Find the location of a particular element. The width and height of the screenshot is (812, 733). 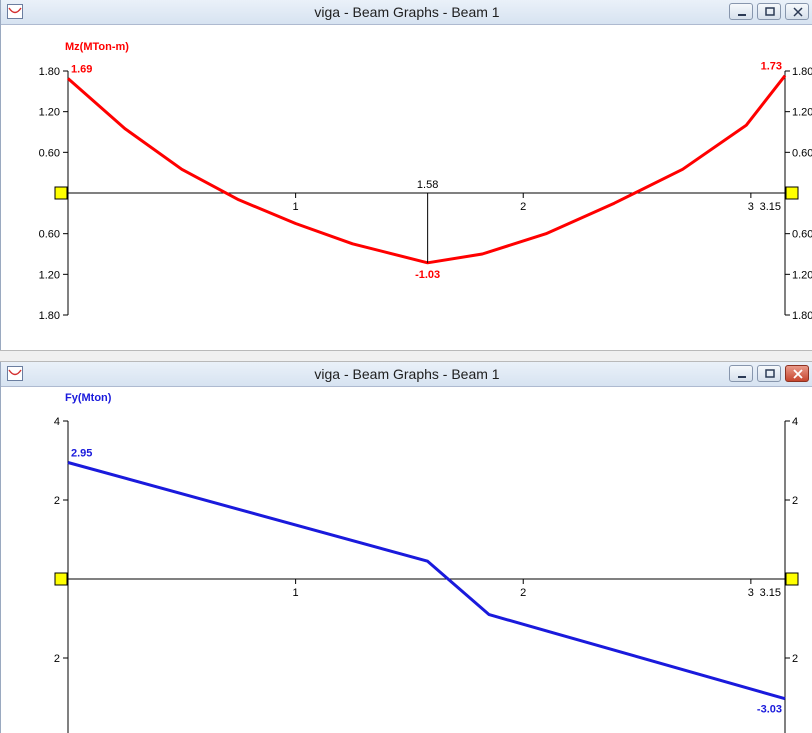

min-value-label: -1.03 is located at coordinates (427, 275).